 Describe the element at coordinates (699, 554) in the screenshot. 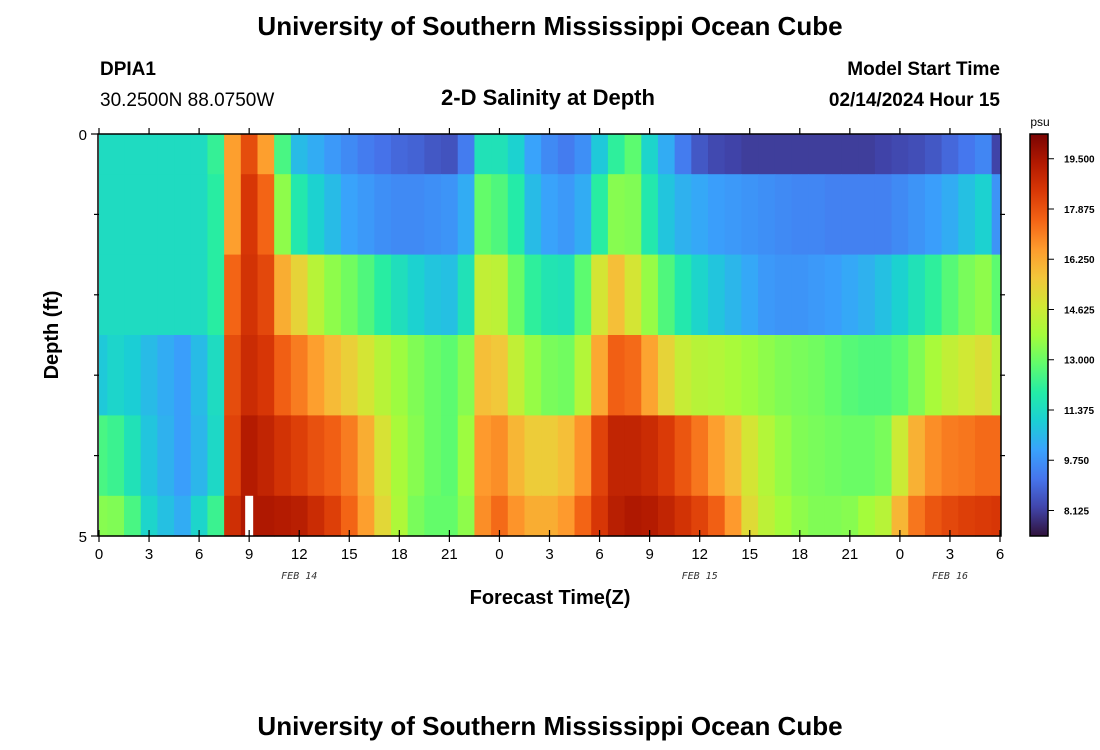

I see `x-tick-label: 12` at that location.